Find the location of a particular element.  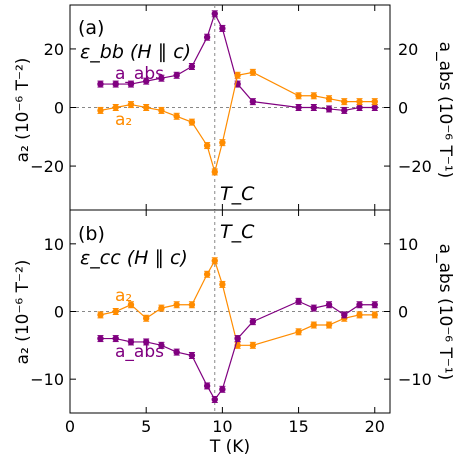

panel-b-a2-label: a₂ is located at coordinates (123, 296).